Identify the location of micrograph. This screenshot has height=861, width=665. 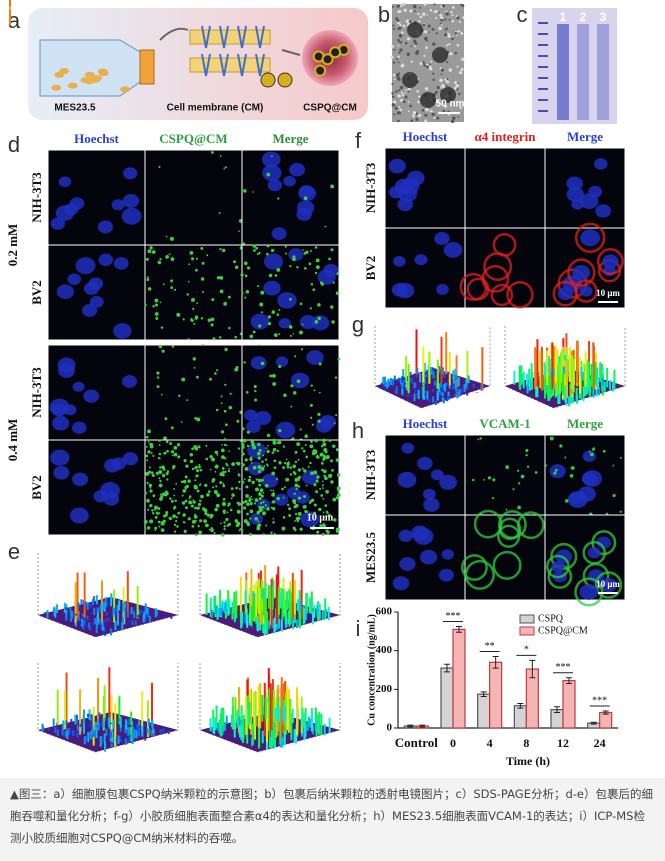
(505, 557).